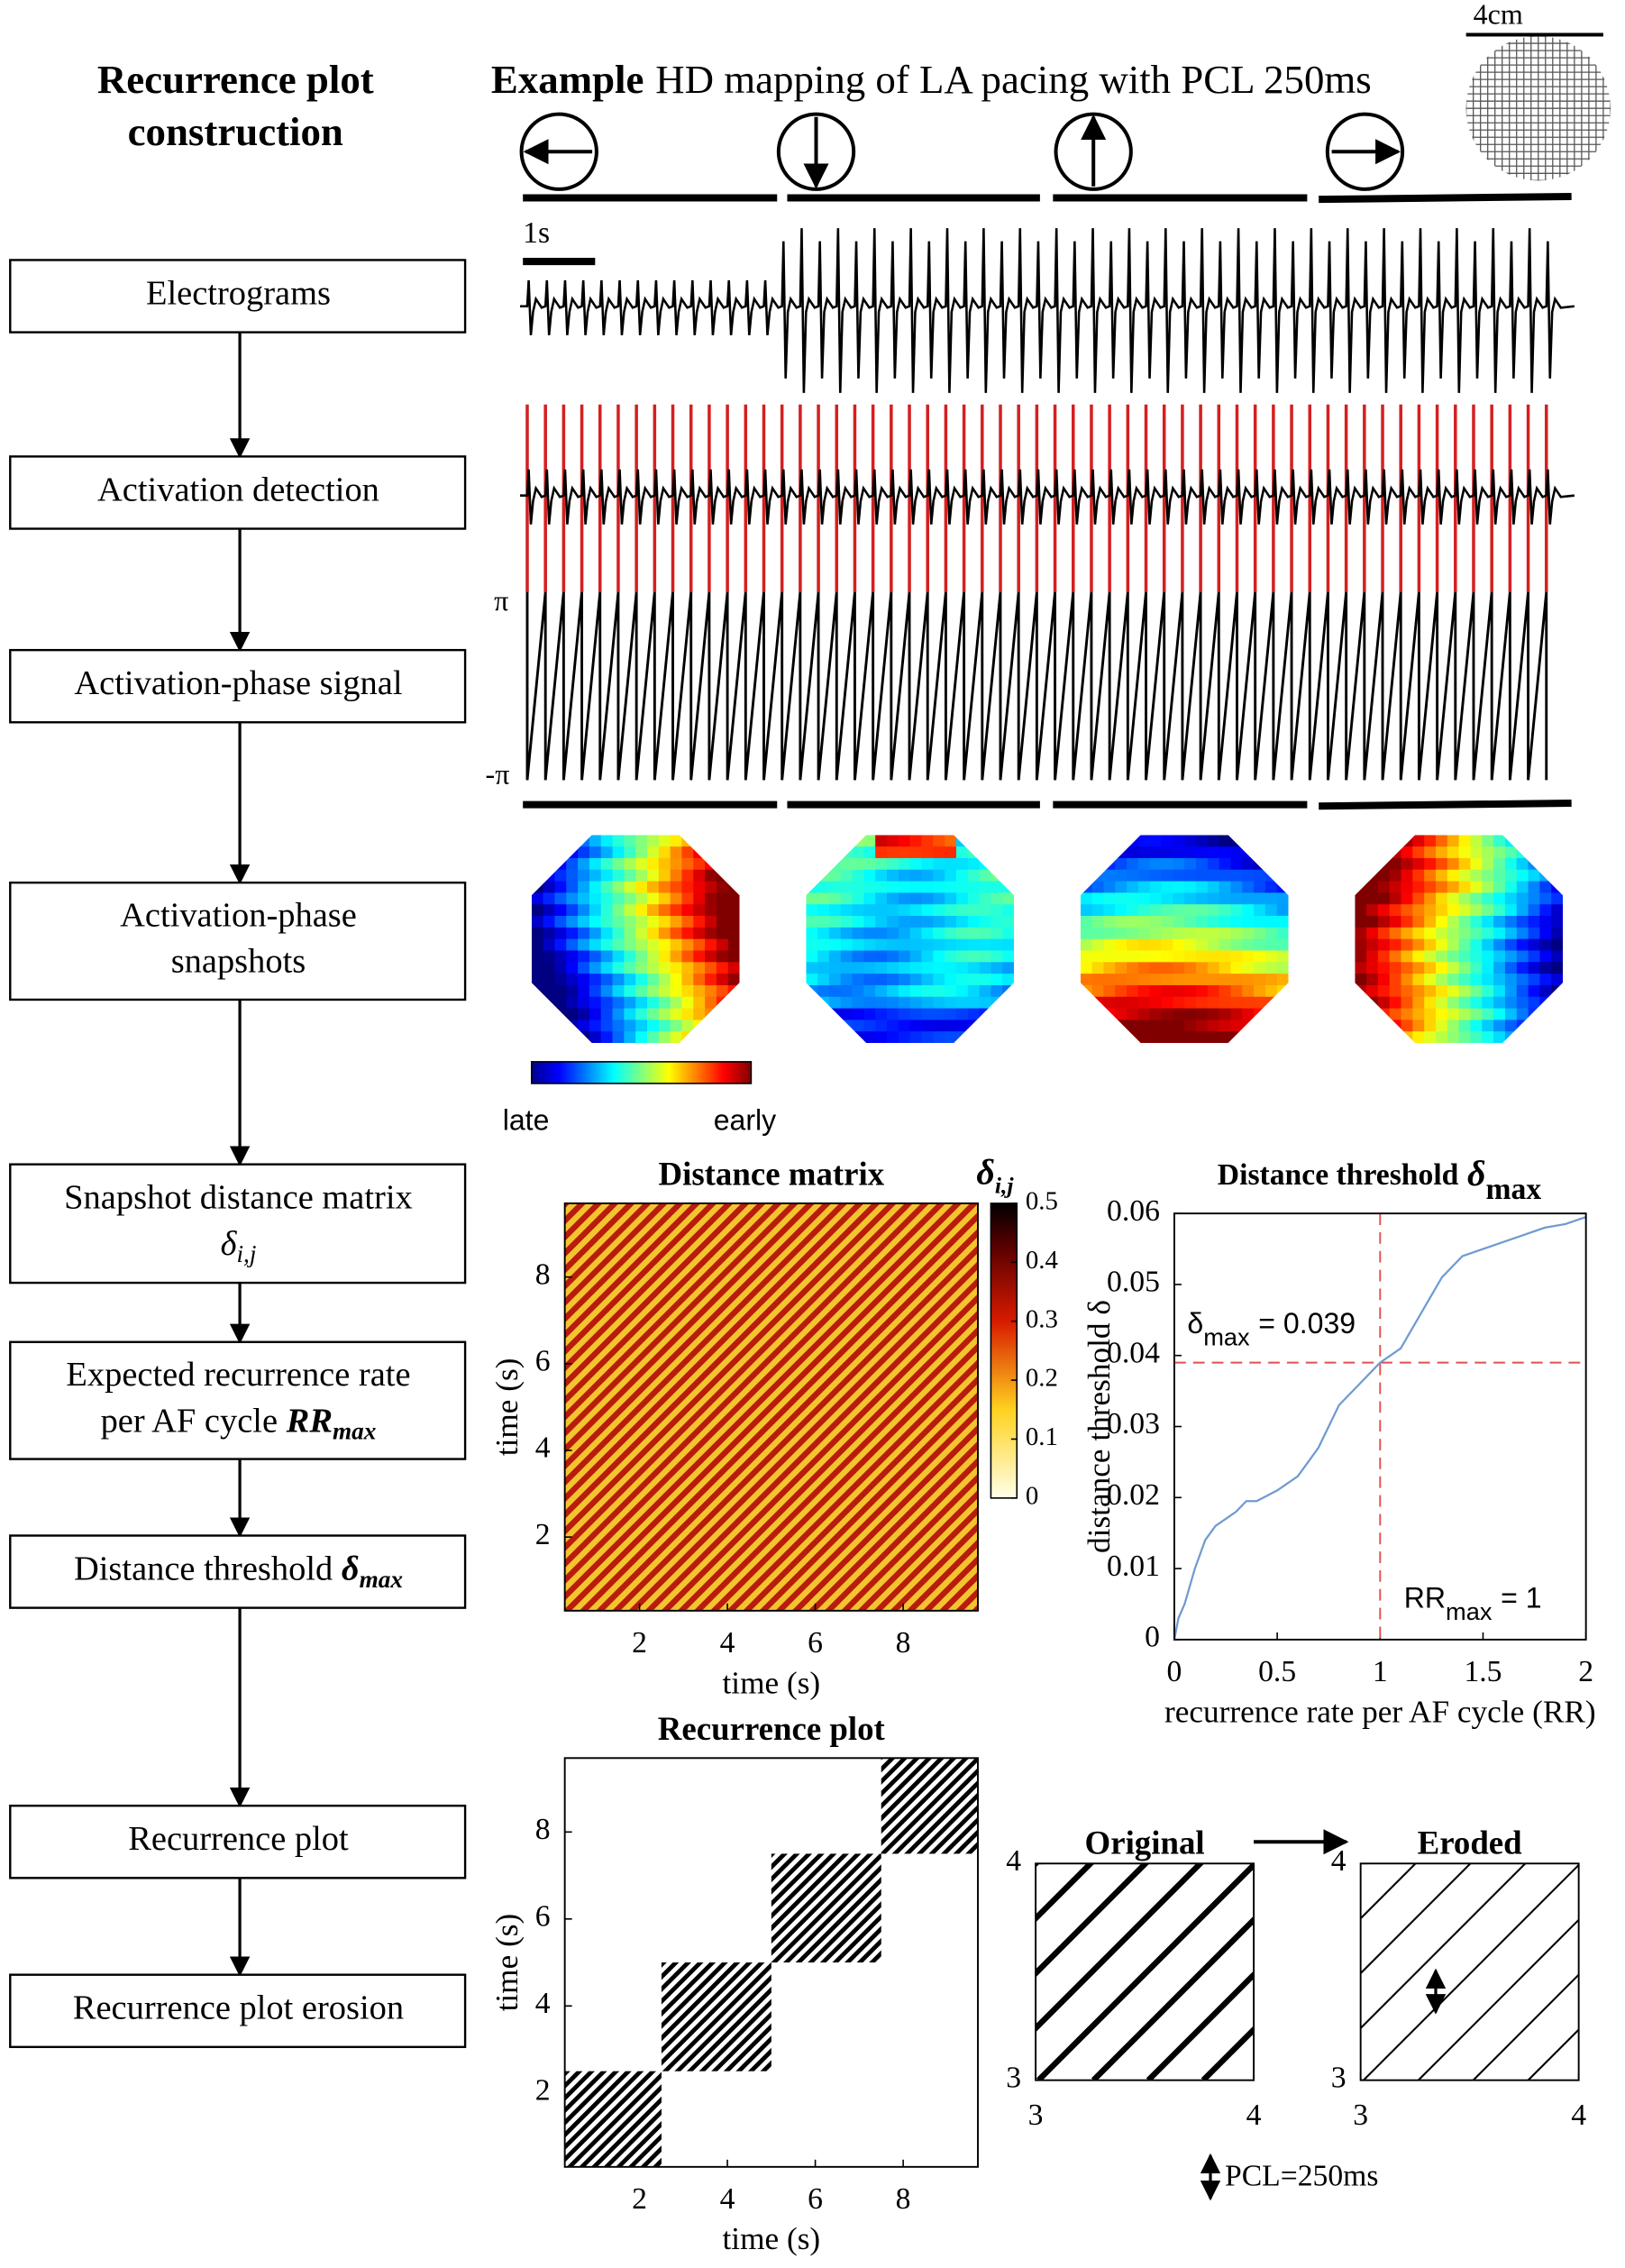 The height and width of the screenshot is (2268, 1625). Describe the element at coordinates (1360, 2115) in the screenshot. I see `x-tick-label: 3` at that location.